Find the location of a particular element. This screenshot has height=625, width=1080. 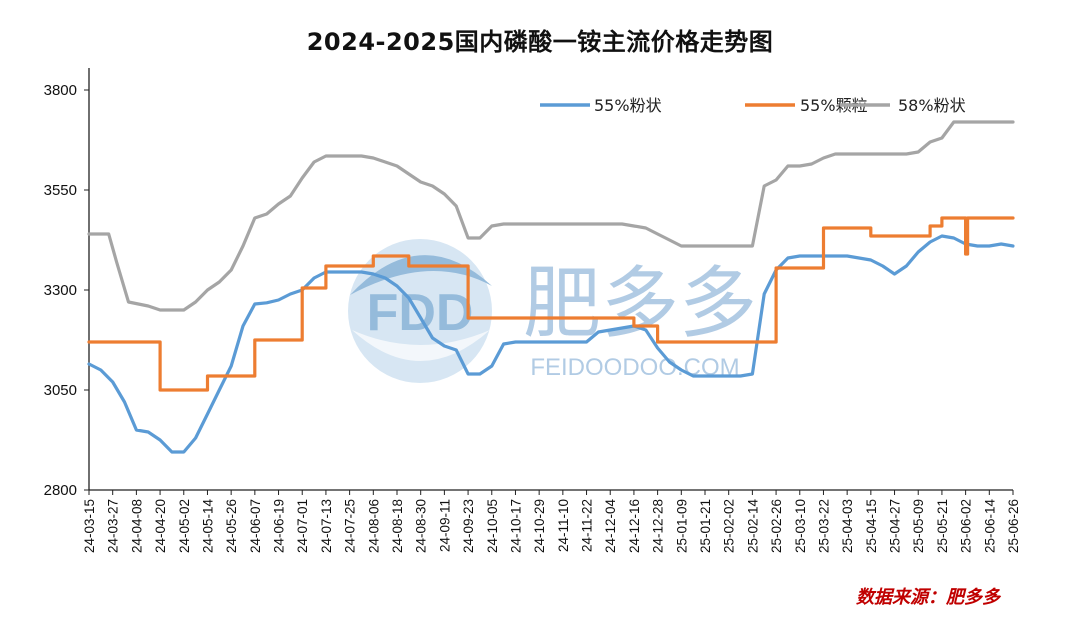

y-tick-label: 3300 is located at coordinates (60, 290).